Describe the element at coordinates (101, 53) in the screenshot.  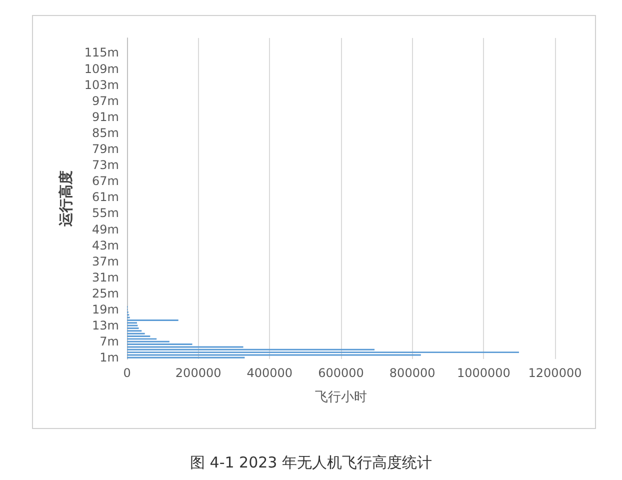
I see `y-tick-label: 115m` at that location.